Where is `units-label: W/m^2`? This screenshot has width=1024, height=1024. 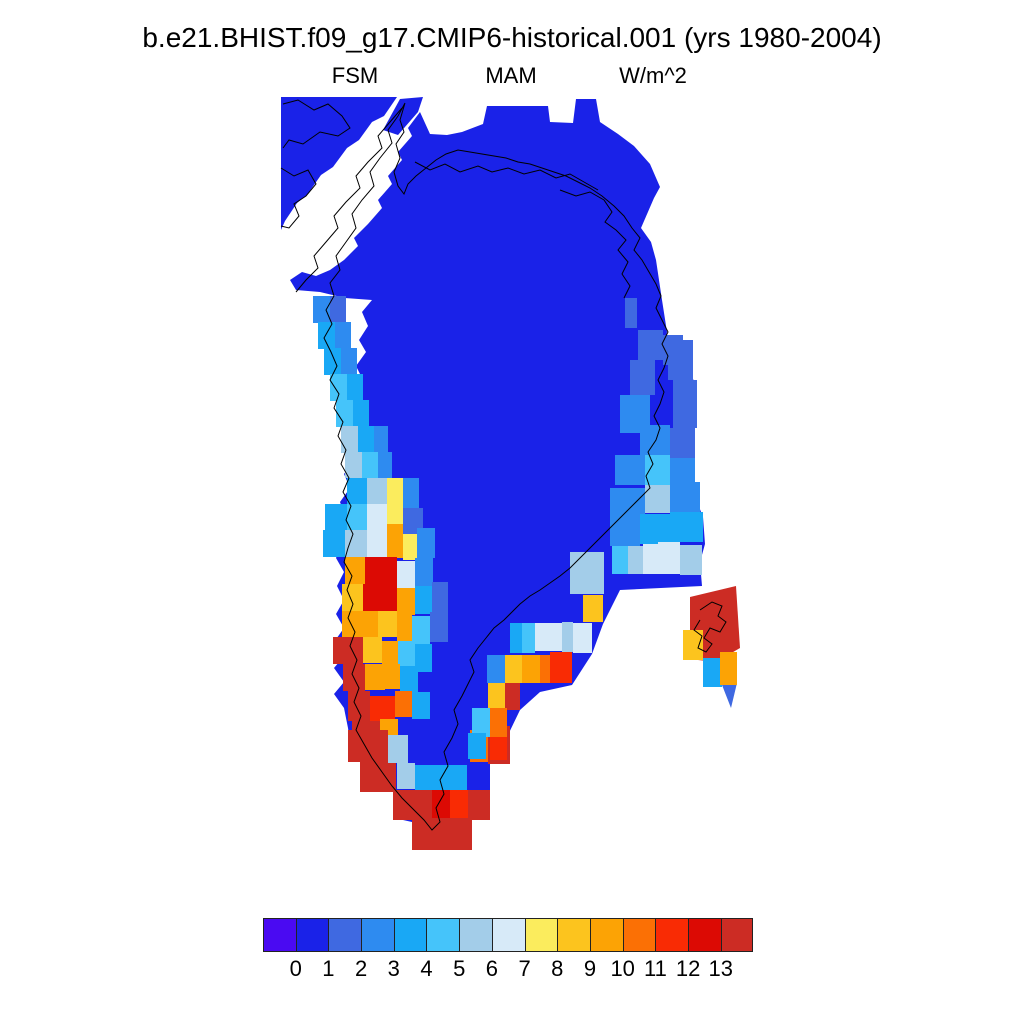
units-label: W/m^2 is located at coordinates (653, 75).